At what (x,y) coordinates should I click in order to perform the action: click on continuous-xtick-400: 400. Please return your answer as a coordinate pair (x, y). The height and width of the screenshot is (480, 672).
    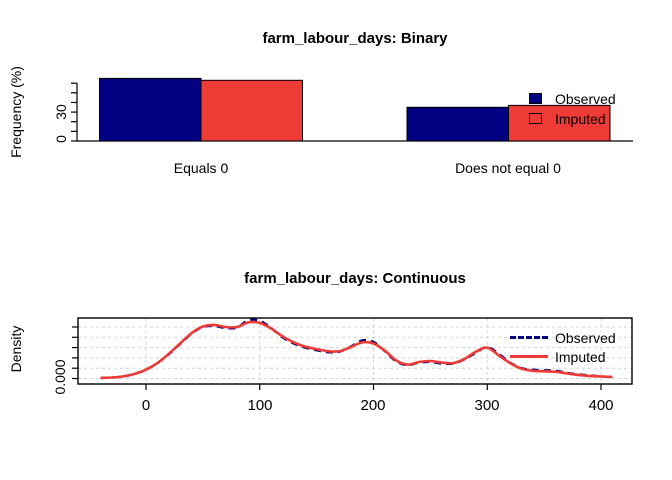
    Looking at the image, I should click on (601, 405).